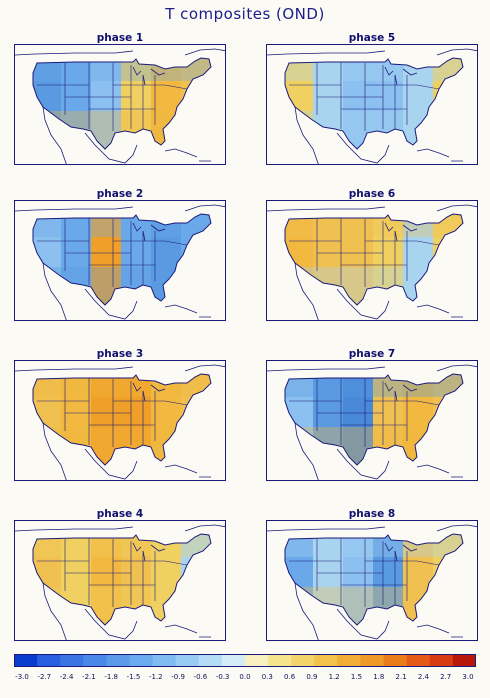 The width and height of the screenshot is (490, 698). Describe the element at coordinates (267, 677) in the screenshot. I see `colorbar-tick-label: 0.3` at that location.